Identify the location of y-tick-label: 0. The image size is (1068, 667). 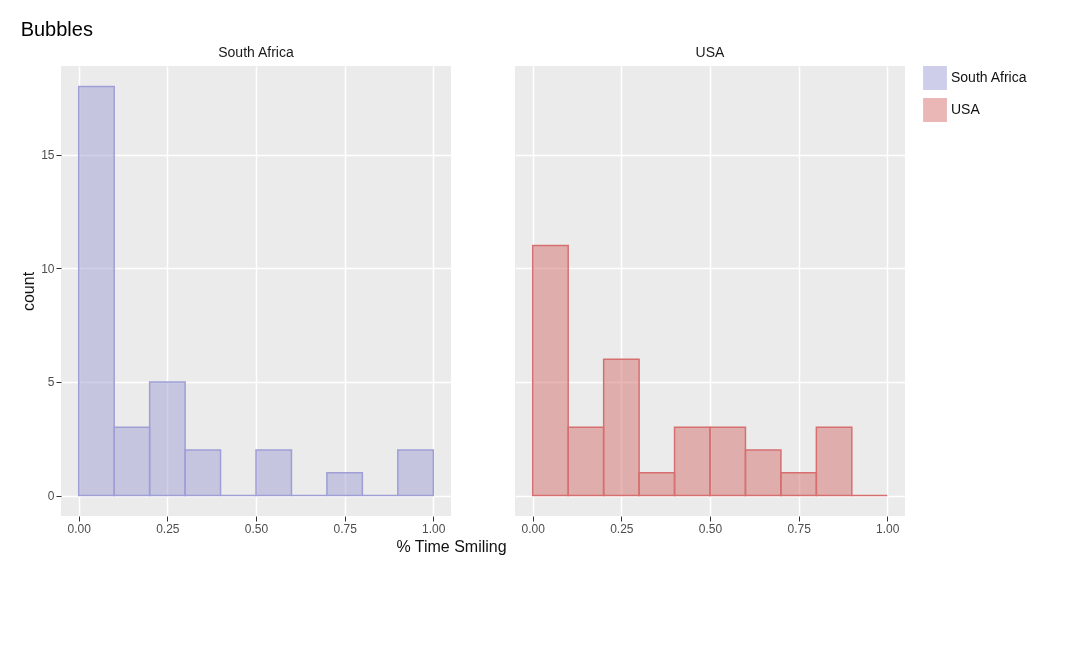
(51, 496).